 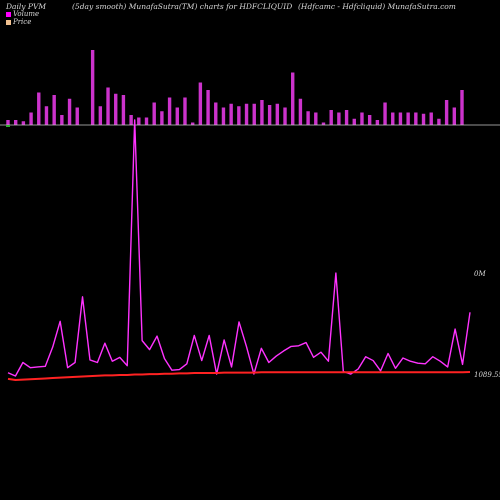 What do you see at coordinates (26, 14) in the screenshot?
I see `legend-volume-label: Volume` at bounding box center [26, 14].